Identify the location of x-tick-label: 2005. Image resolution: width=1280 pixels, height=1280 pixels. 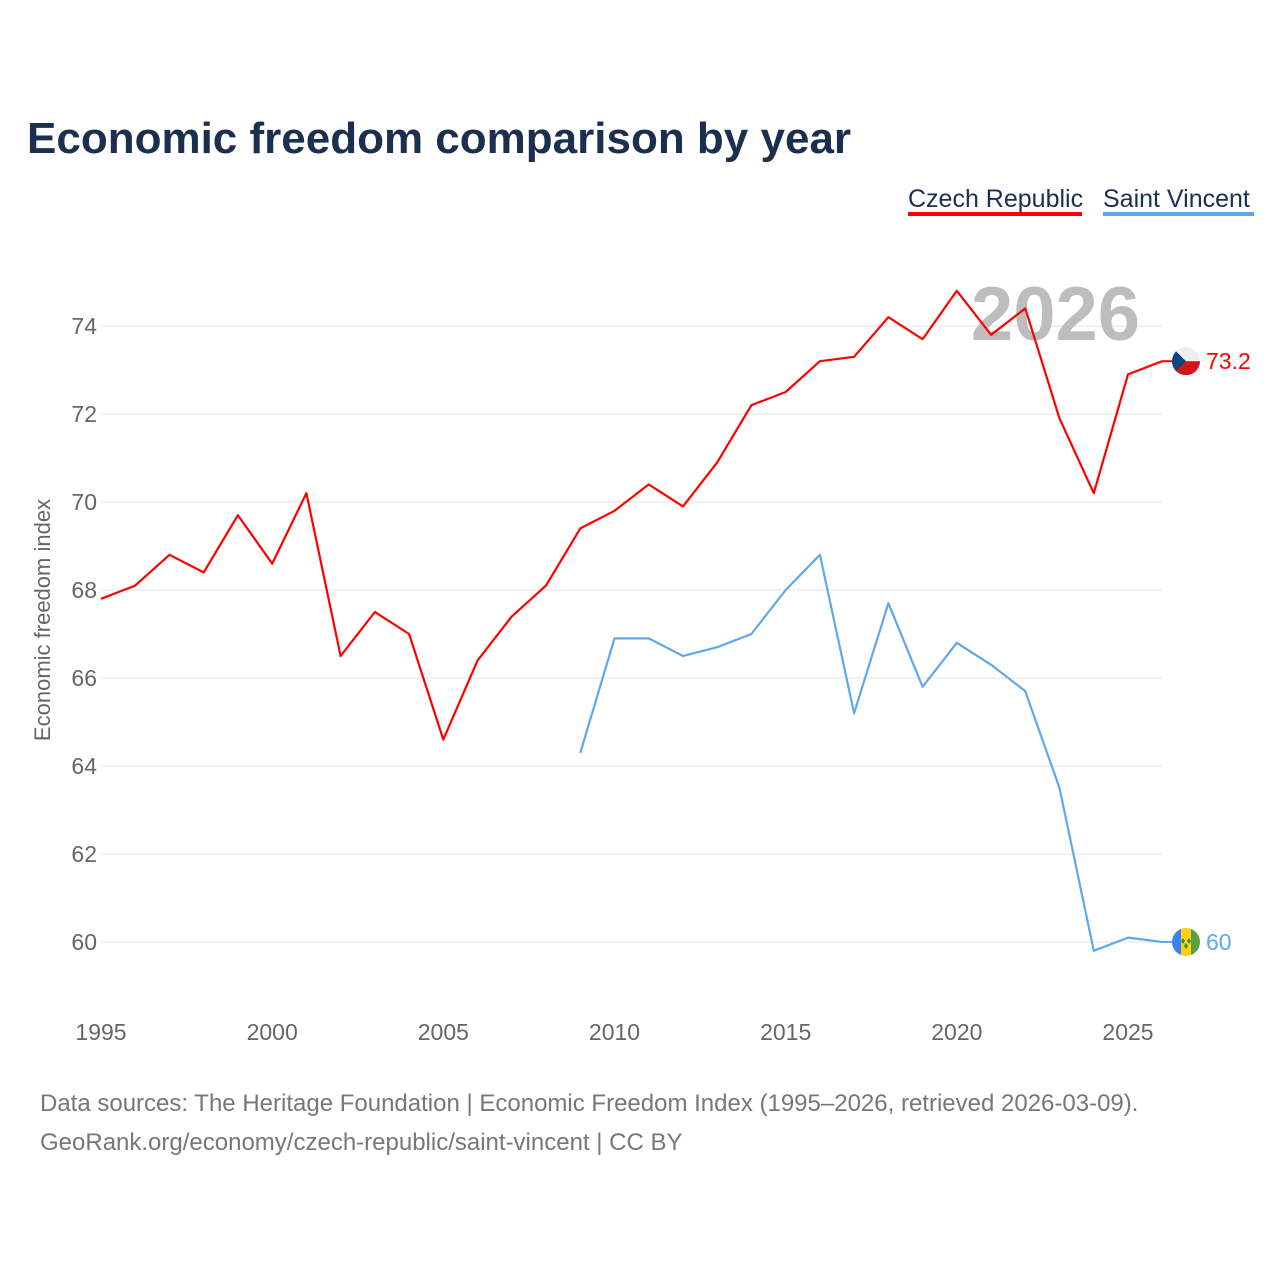
(443, 1032).